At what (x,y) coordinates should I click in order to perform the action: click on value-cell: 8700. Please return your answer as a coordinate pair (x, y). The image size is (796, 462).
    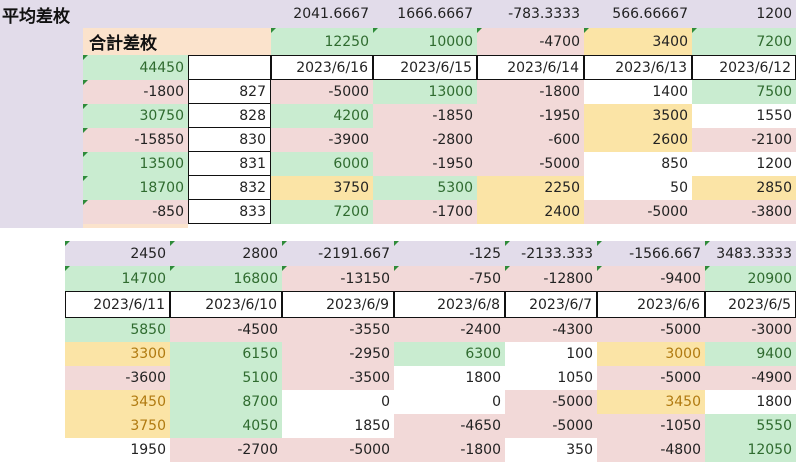
    Looking at the image, I should click on (226, 402).